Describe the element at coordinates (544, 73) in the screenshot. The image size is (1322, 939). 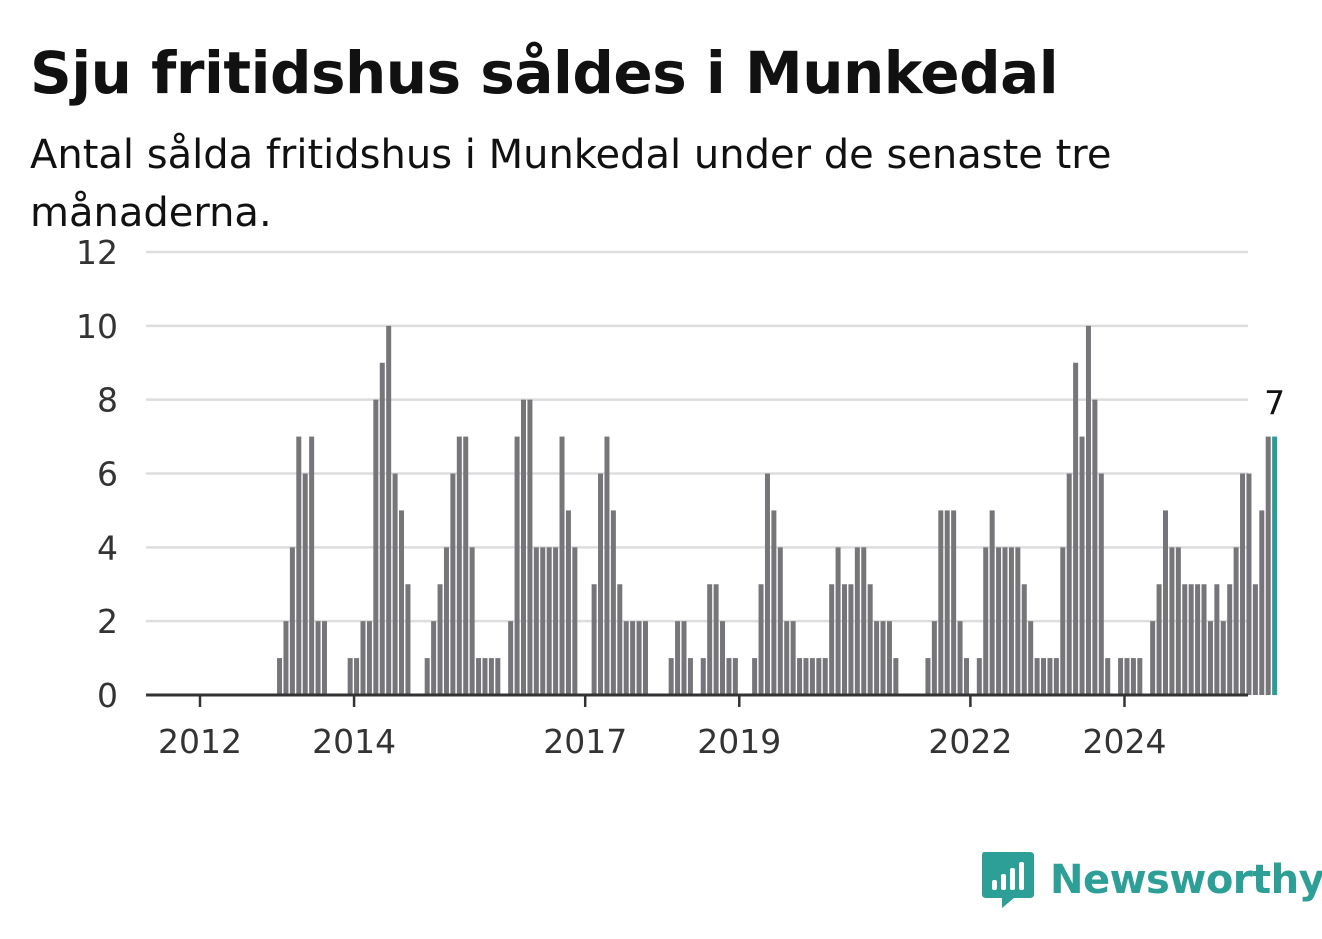
I see `chart-title: Sju fritidshus såldes i Munkedal` at that location.